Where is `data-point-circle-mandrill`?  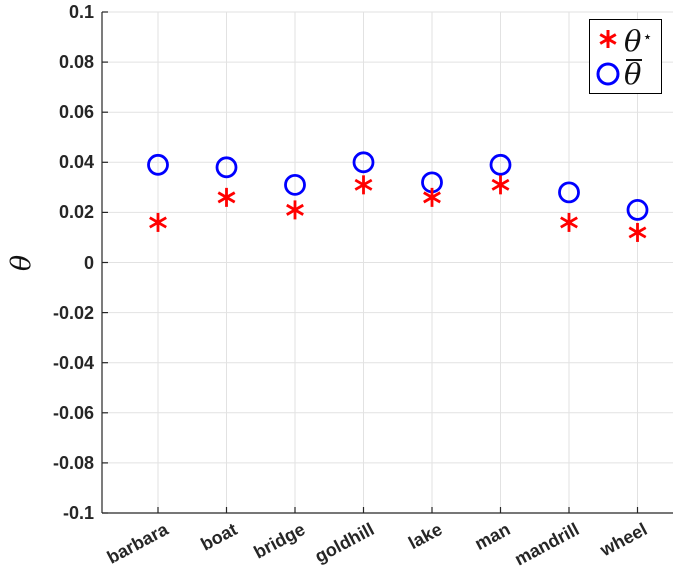
data-point-circle-mandrill is located at coordinates (569, 192).